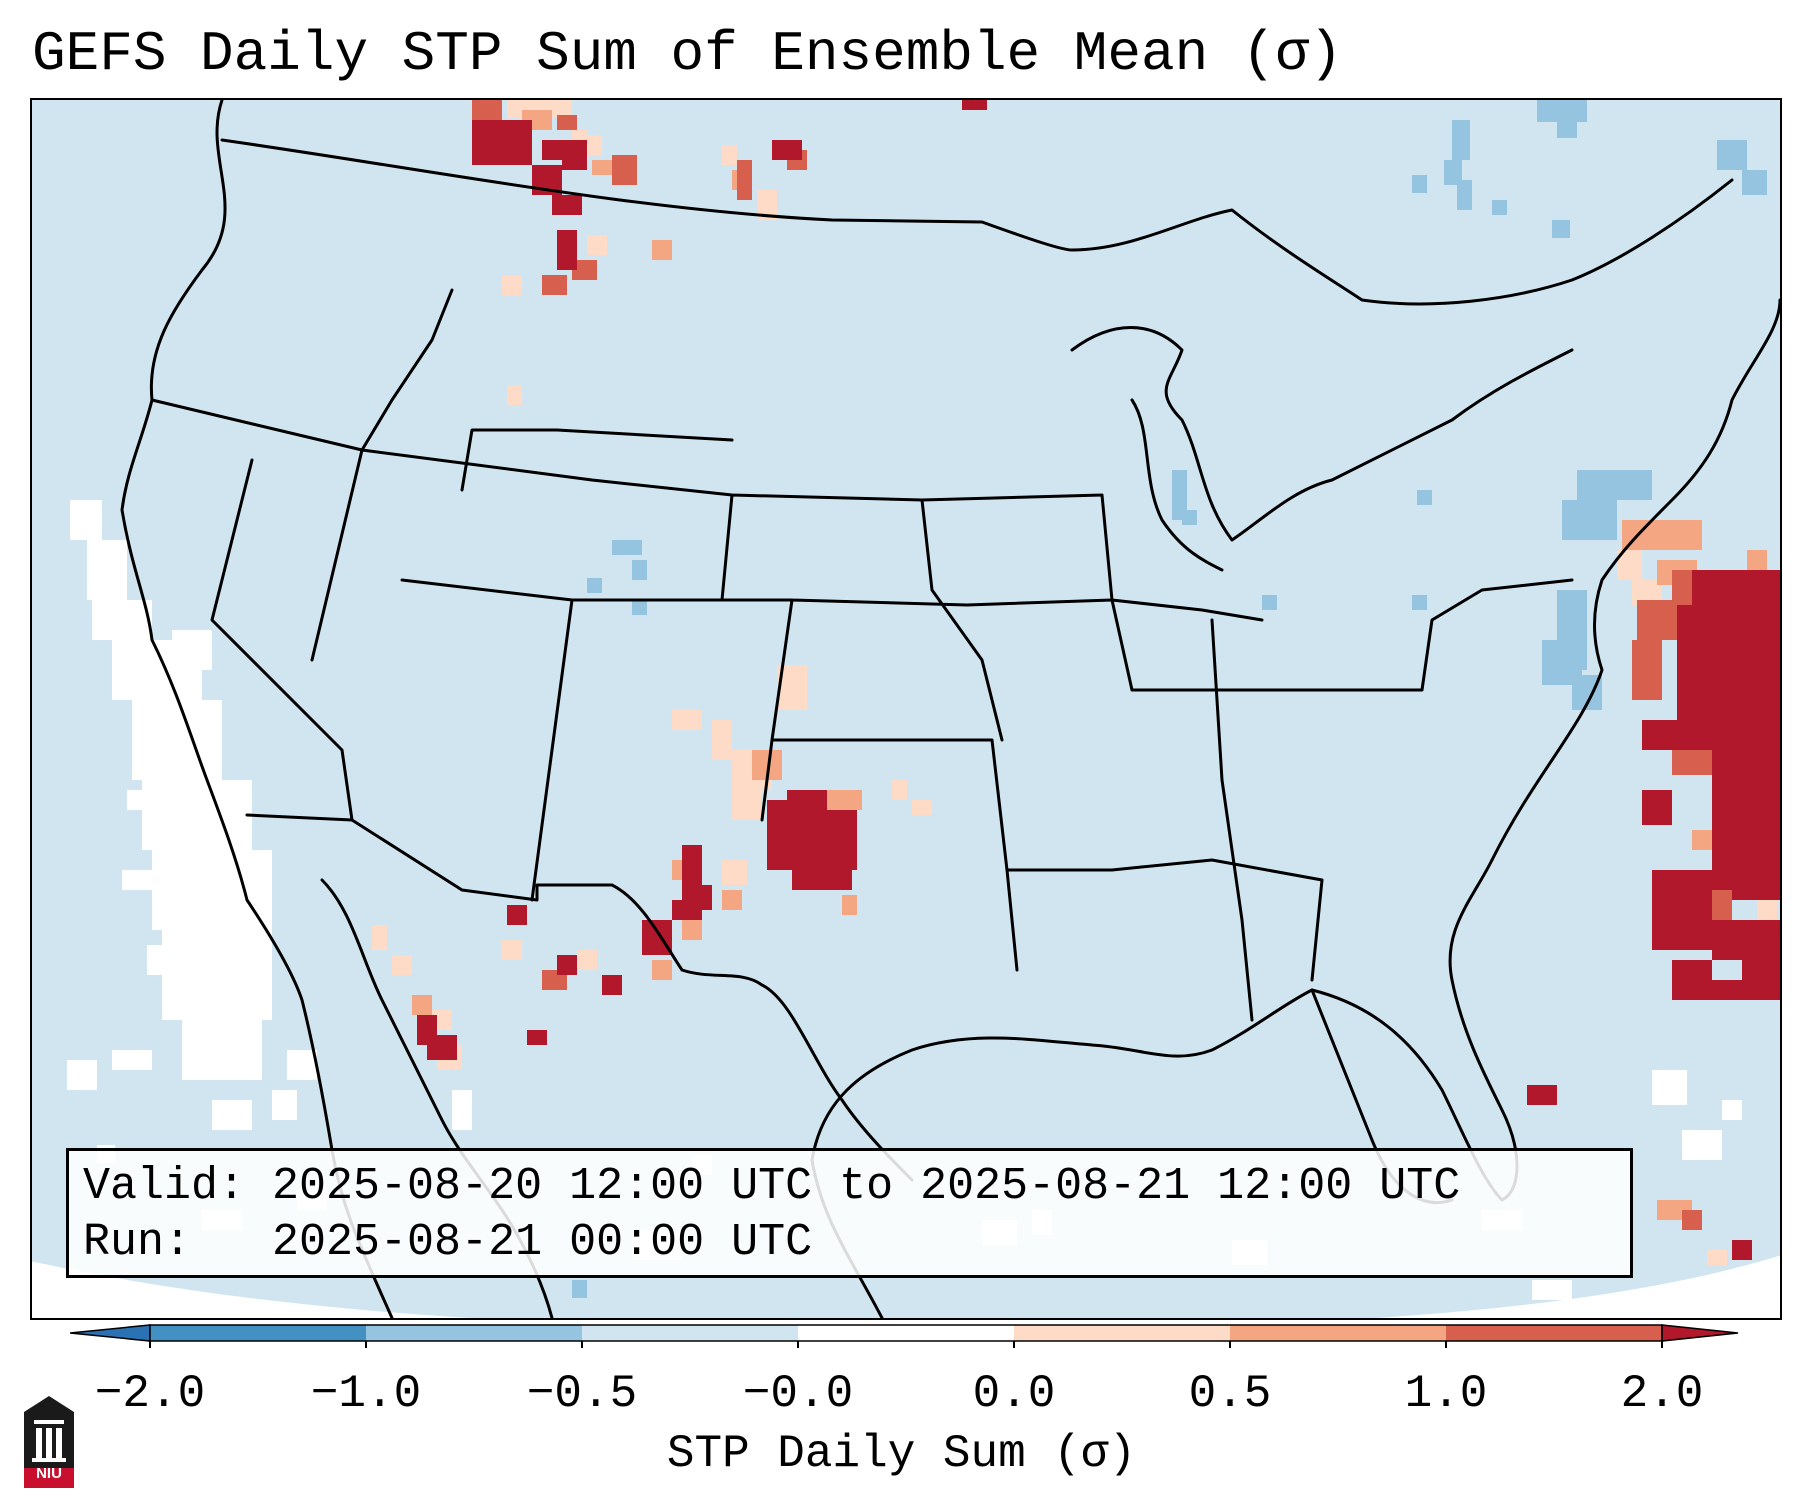  What do you see at coordinates (257, 709) in the screenshot?
I see `west-coastline` at bounding box center [257, 709].